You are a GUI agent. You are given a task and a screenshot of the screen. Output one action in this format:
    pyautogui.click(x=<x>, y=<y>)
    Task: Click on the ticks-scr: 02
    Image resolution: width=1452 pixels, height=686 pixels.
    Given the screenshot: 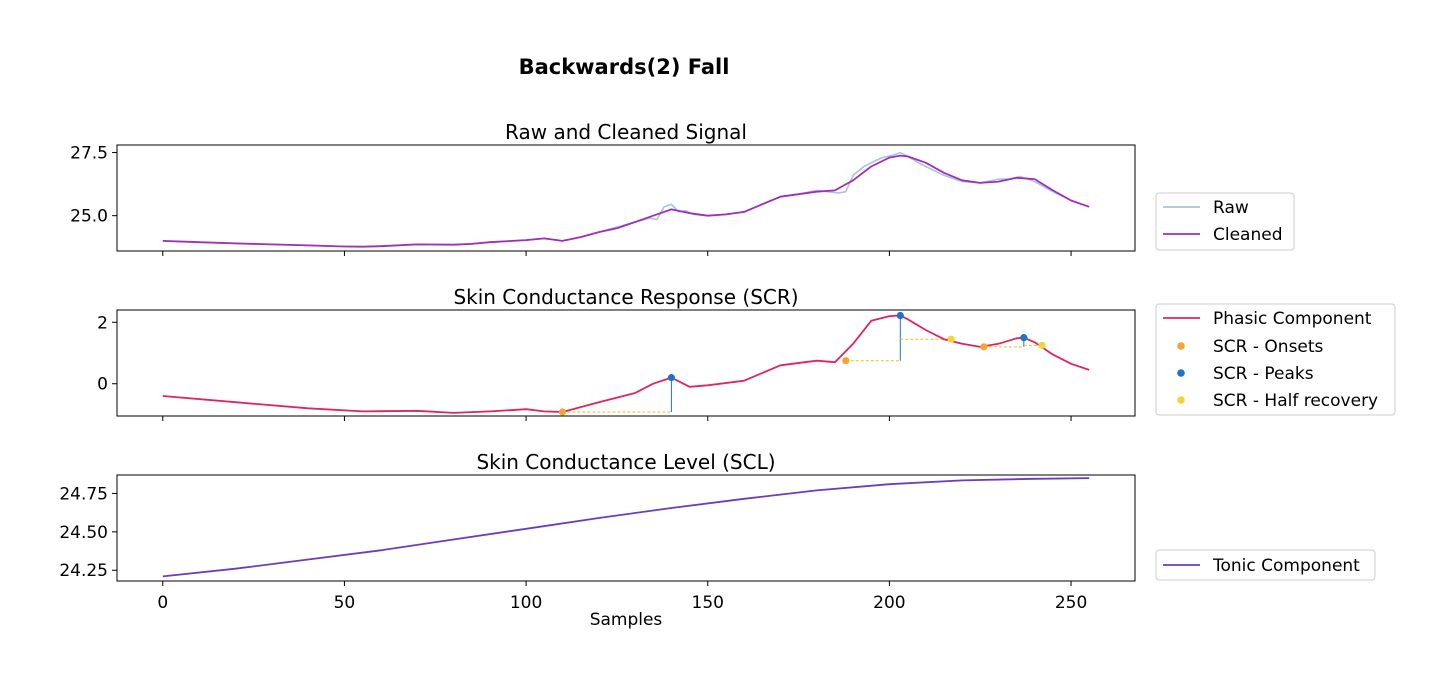 What is the action you would take?
    pyautogui.click(x=584, y=367)
    